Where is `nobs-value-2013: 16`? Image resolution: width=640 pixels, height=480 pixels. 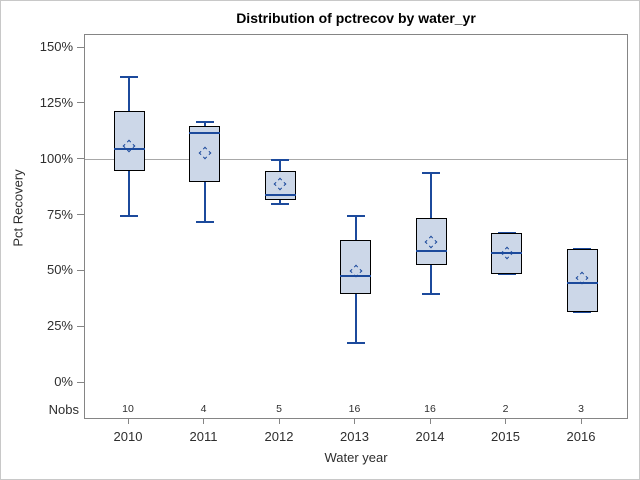
nobs-value-2013: 16 is located at coordinates (354, 409).